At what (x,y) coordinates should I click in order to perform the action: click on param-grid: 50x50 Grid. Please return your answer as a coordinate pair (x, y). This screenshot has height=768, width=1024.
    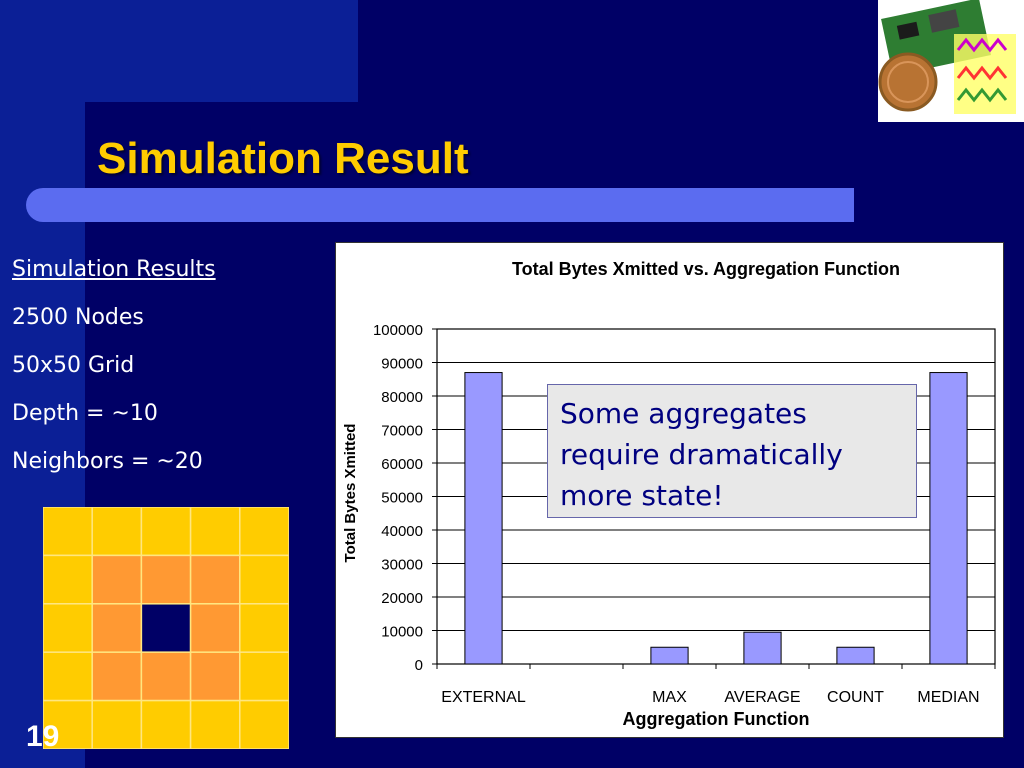
    Looking at the image, I should click on (73, 365).